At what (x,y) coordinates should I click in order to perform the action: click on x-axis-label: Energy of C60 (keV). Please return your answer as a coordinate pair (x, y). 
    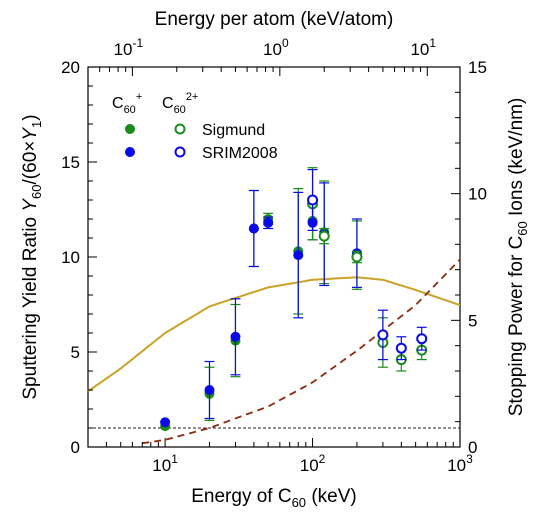
    Looking at the image, I should click on (273, 498).